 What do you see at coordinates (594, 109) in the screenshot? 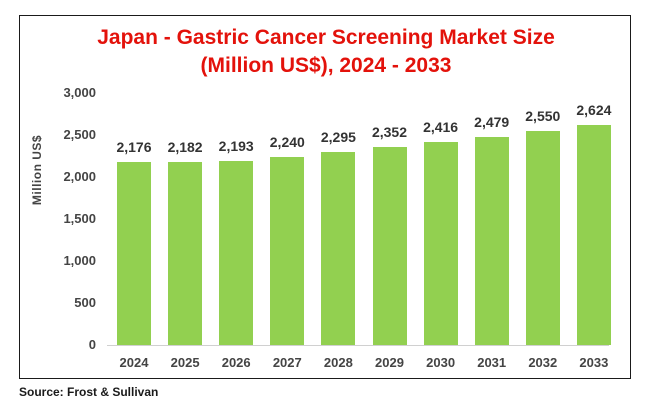
I see `data-label: 2,624` at bounding box center [594, 109].